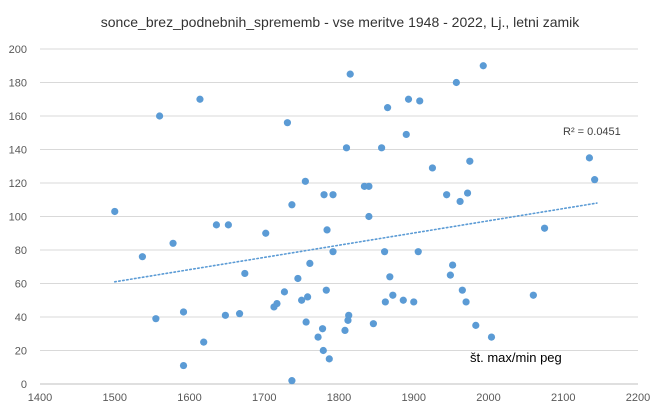 This screenshot has height=417, width=667. What do you see at coordinates (21, 352) in the screenshot?
I see `y-tick-label: 20` at bounding box center [21, 352].